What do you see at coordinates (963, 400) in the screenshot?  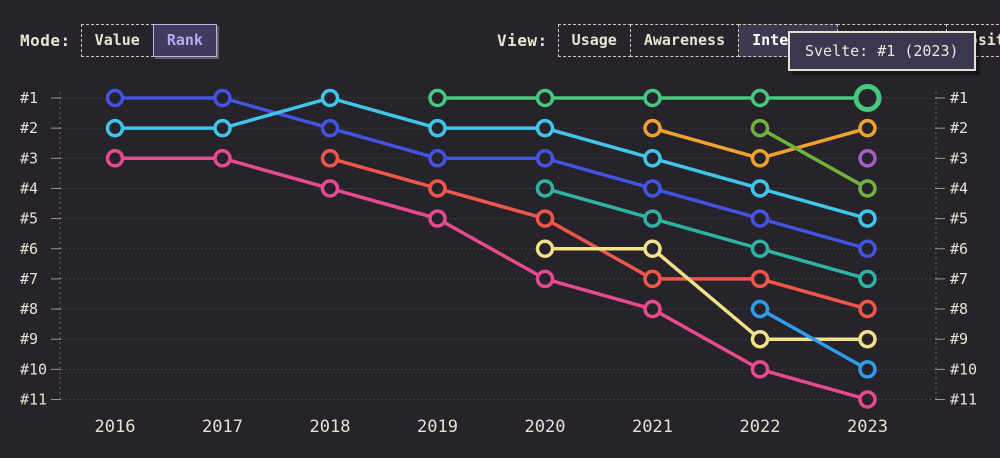 I see `y-axis-label-right-11: #11` at bounding box center [963, 400].